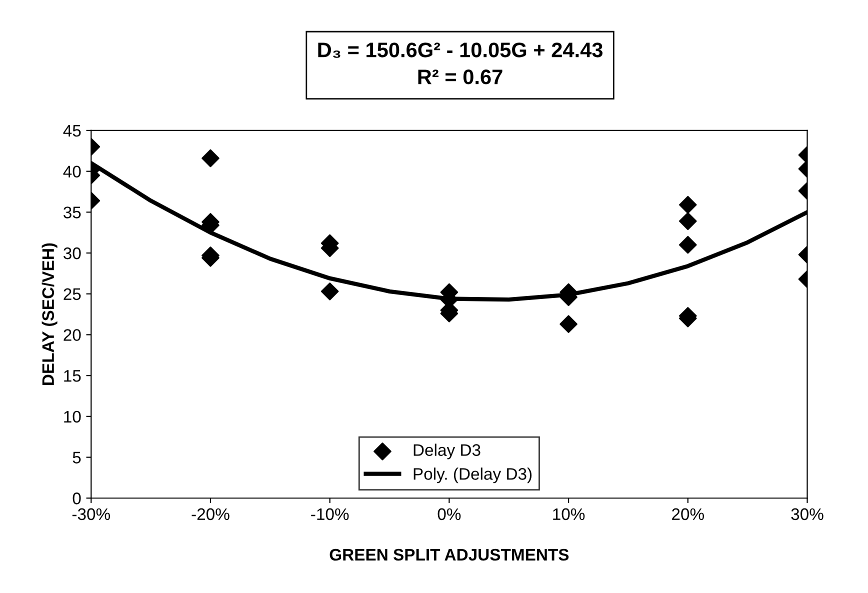 The height and width of the screenshot is (593, 868). I want to click on legend-label: Delay D3, so click(447, 452).